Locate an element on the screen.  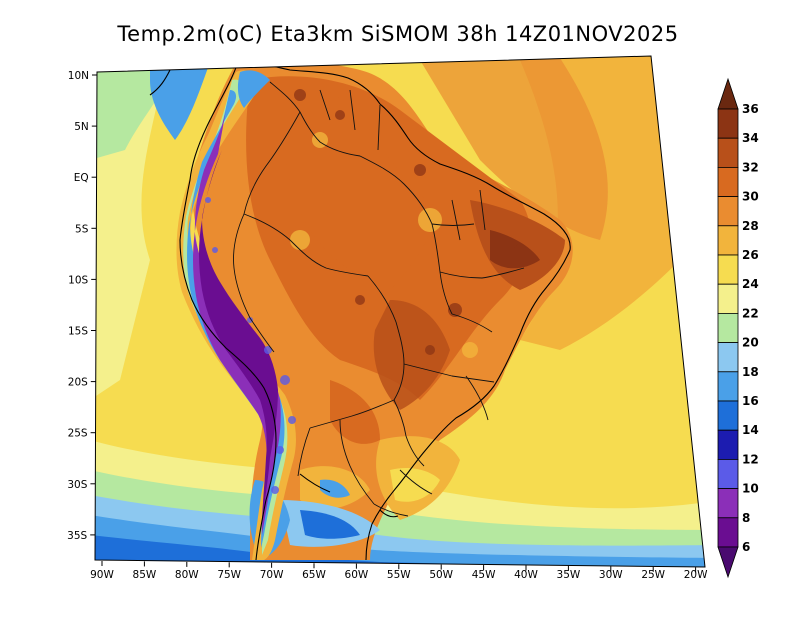
colorbar-label: 16 is located at coordinates (750, 401).